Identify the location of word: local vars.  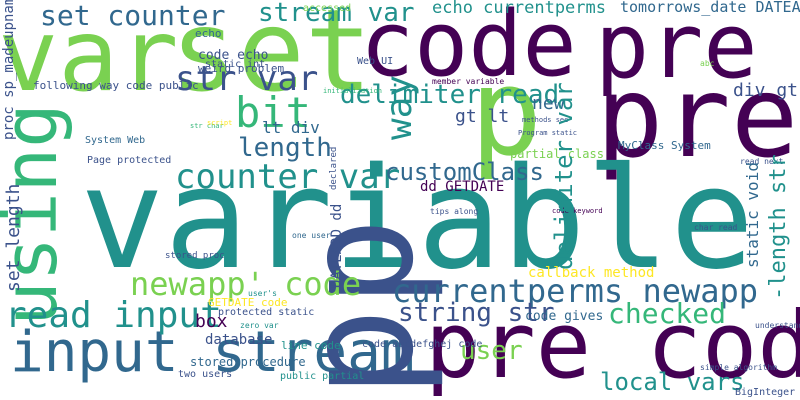
(672, 382).